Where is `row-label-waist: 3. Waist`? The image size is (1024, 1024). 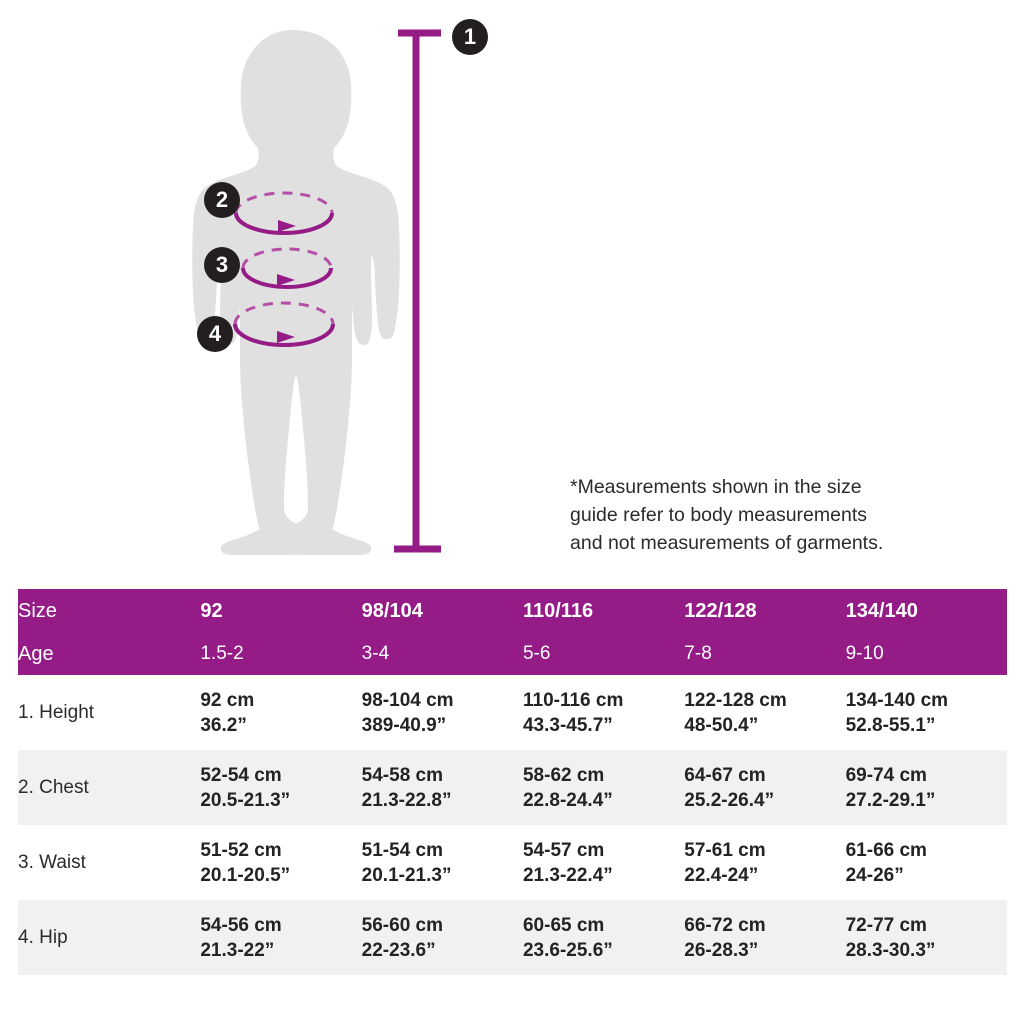 row-label-waist: 3. Waist is located at coordinates (52, 862).